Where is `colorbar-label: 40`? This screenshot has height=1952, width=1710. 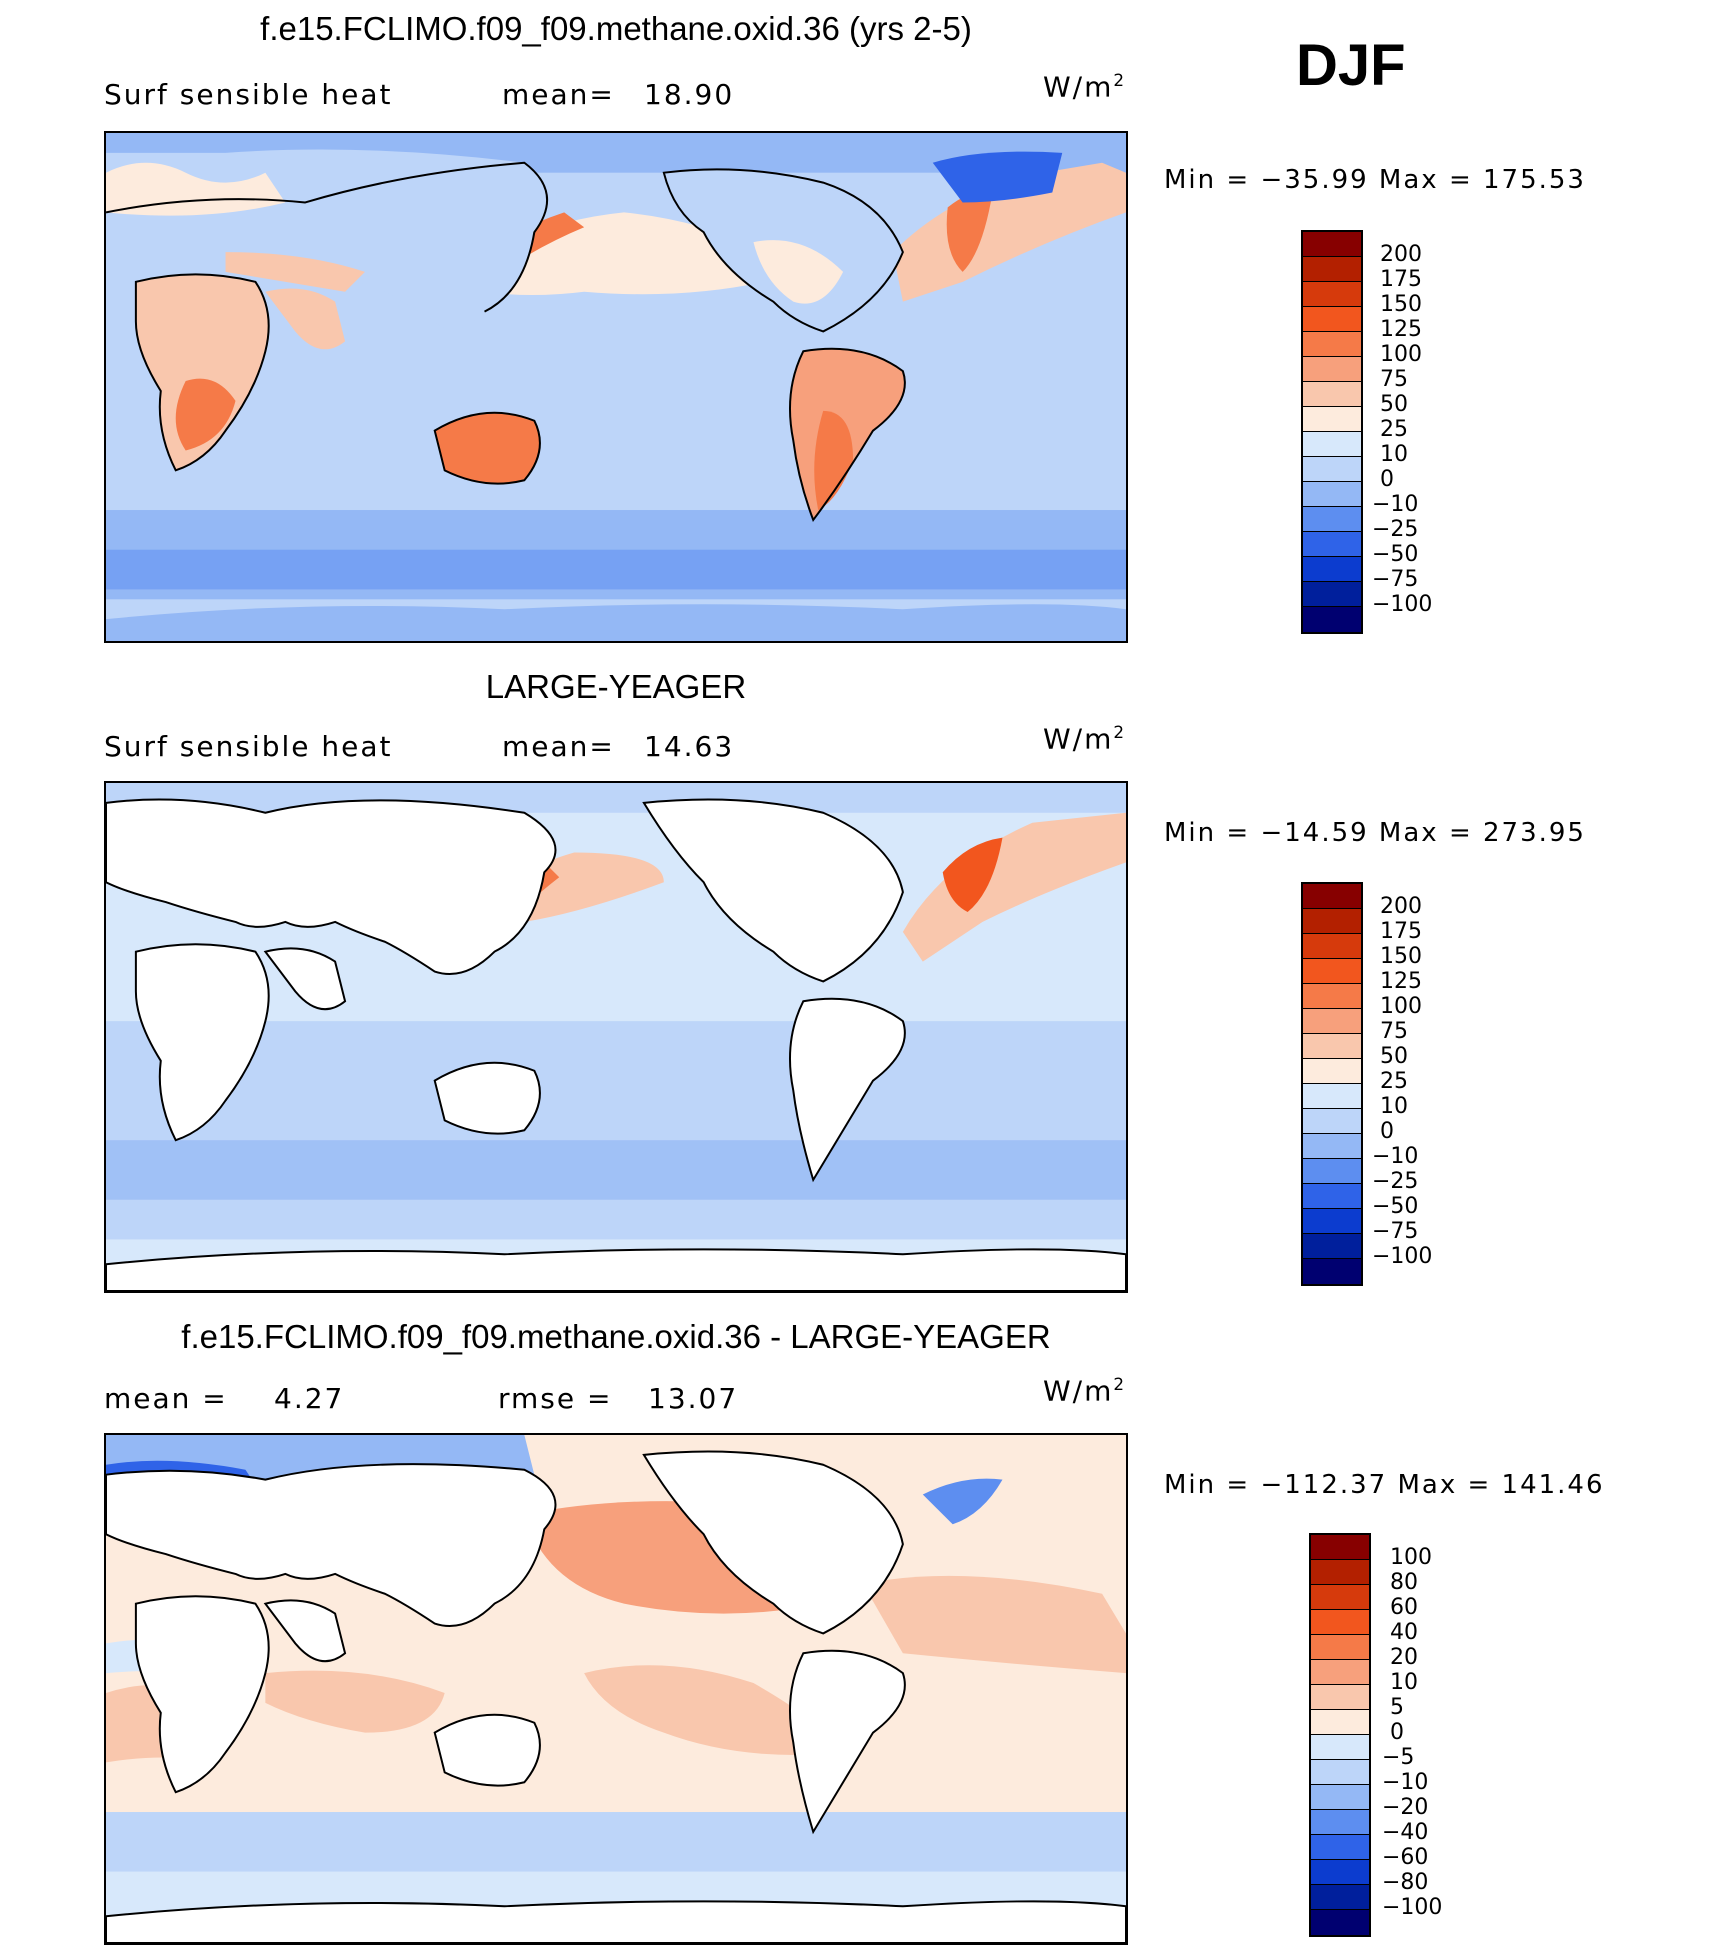
colorbar-label: 40 is located at coordinates (1404, 1632).